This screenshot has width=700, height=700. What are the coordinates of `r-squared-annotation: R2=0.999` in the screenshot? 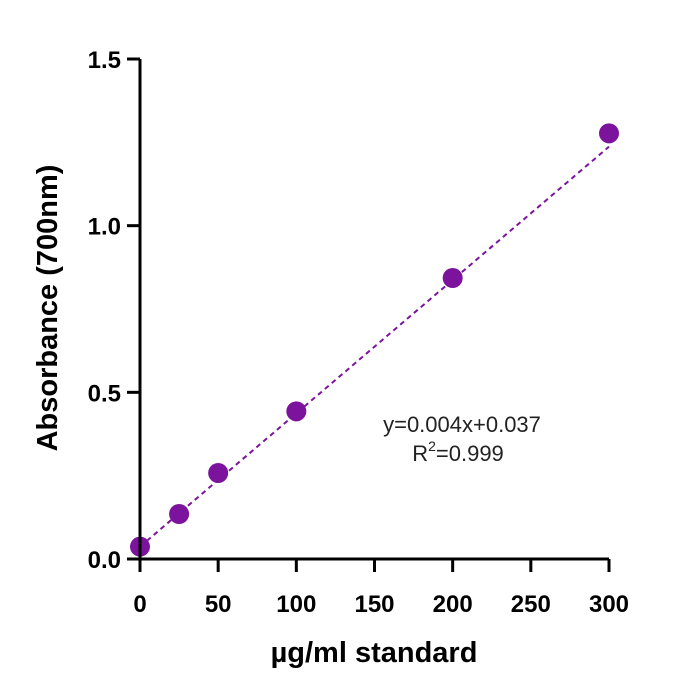 It's located at (458, 452).